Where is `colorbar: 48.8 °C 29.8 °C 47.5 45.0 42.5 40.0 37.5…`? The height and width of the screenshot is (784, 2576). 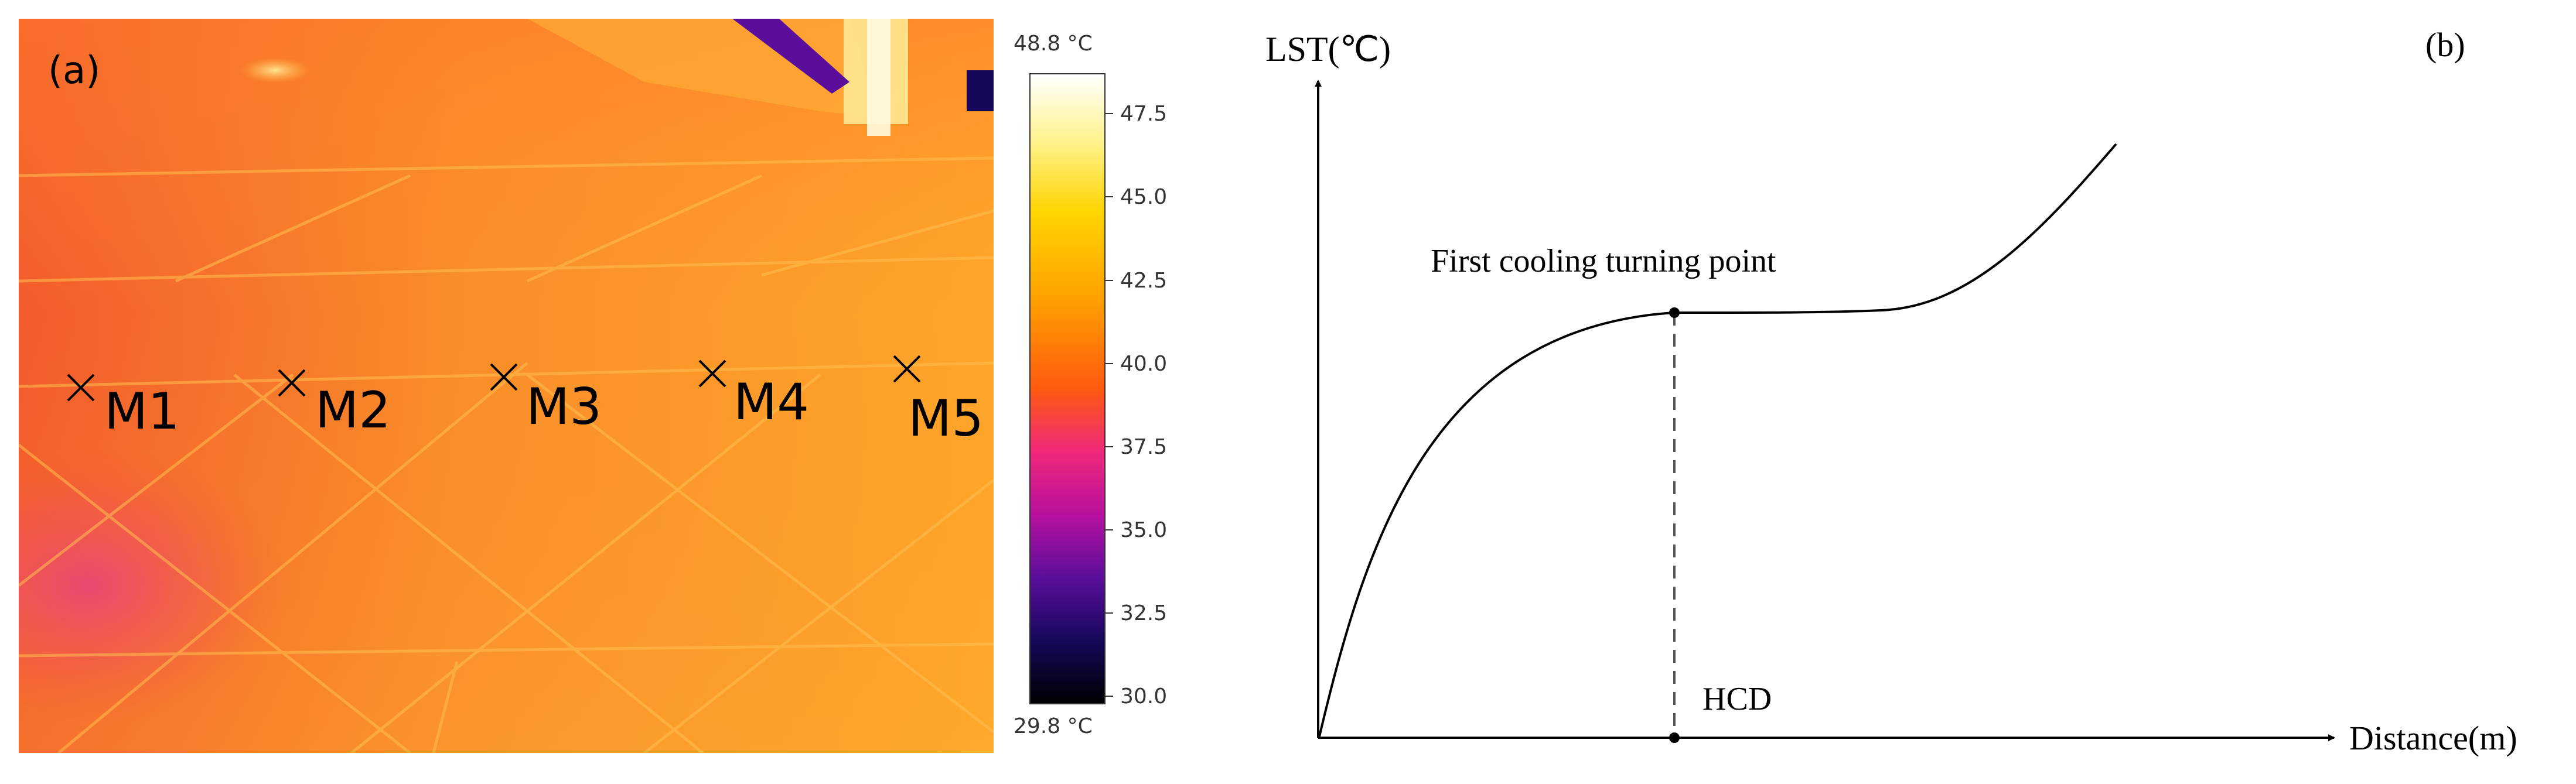
colorbar: 48.8 °C 29.8 °C 47.5 45.0 42.5 40.0 37.5… is located at coordinates (1090, 385).